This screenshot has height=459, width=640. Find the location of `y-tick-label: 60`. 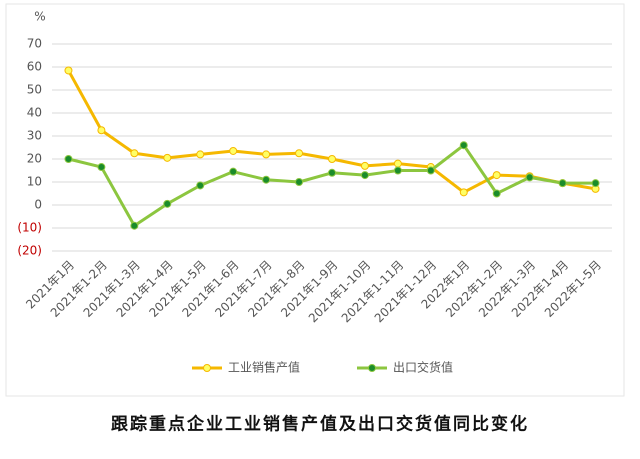

y-tick-label: 60 is located at coordinates (34, 67).